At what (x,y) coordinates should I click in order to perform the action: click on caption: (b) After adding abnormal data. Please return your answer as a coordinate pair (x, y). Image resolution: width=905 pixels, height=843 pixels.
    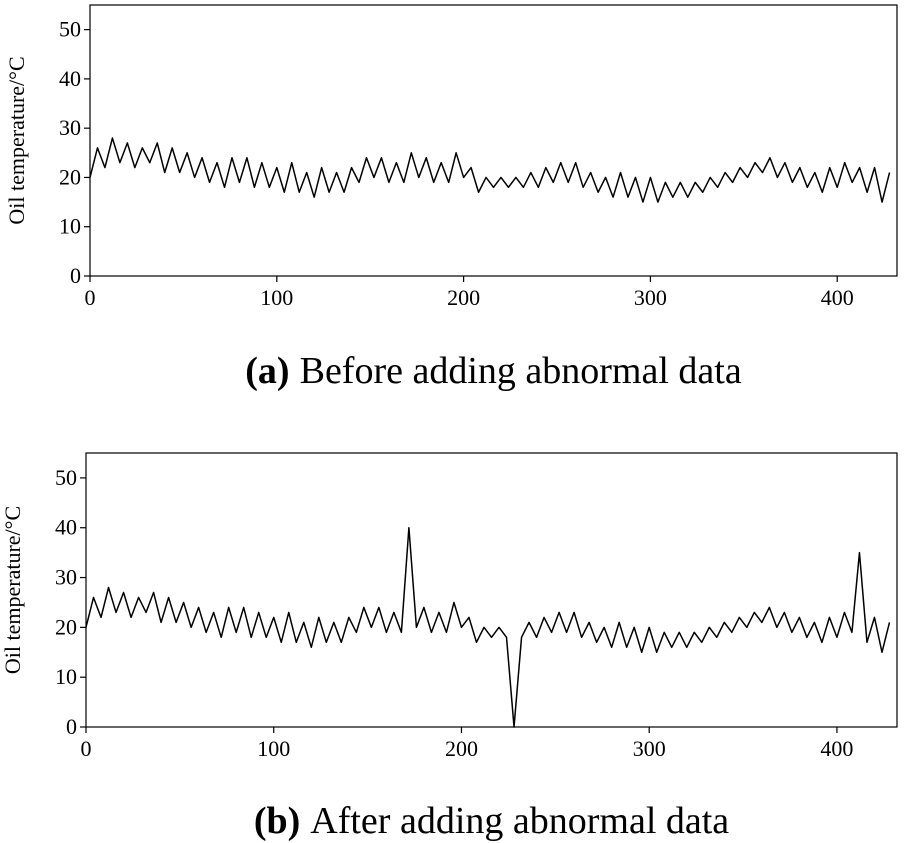
    Looking at the image, I should click on (491, 821).